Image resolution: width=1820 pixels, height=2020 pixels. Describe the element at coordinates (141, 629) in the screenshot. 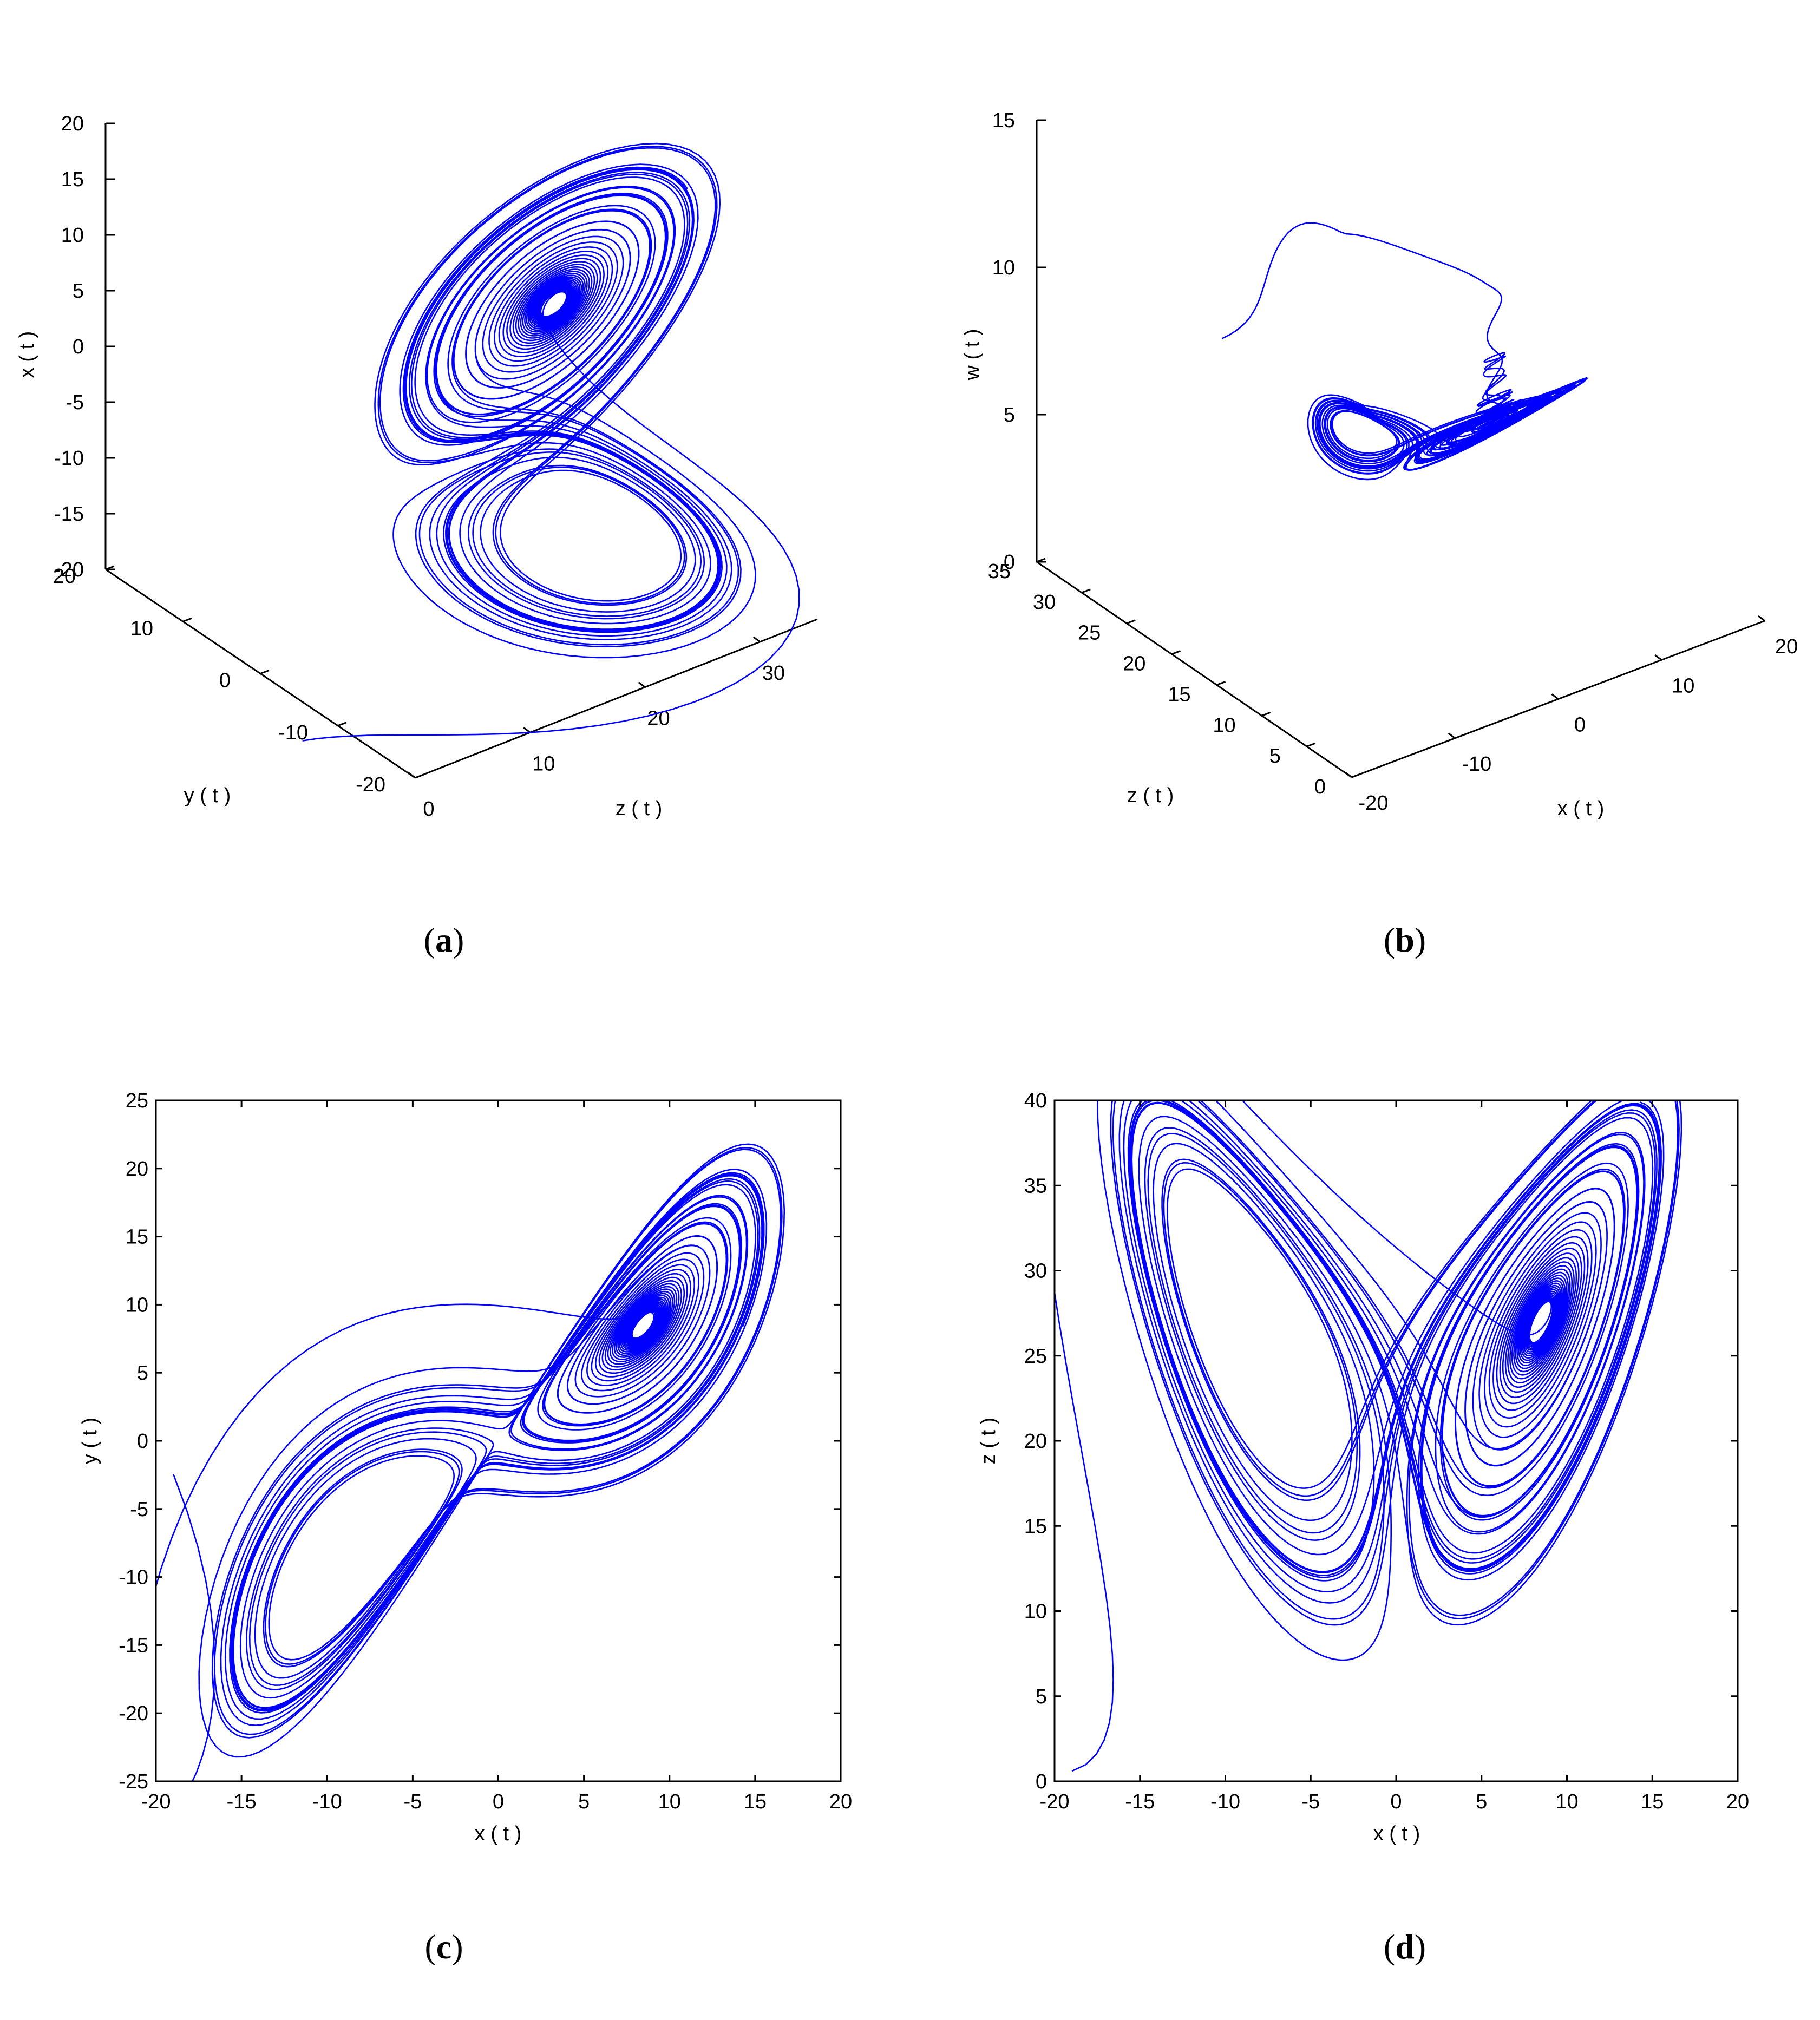

I see `panel-a-ytick-label: 10` at that location.